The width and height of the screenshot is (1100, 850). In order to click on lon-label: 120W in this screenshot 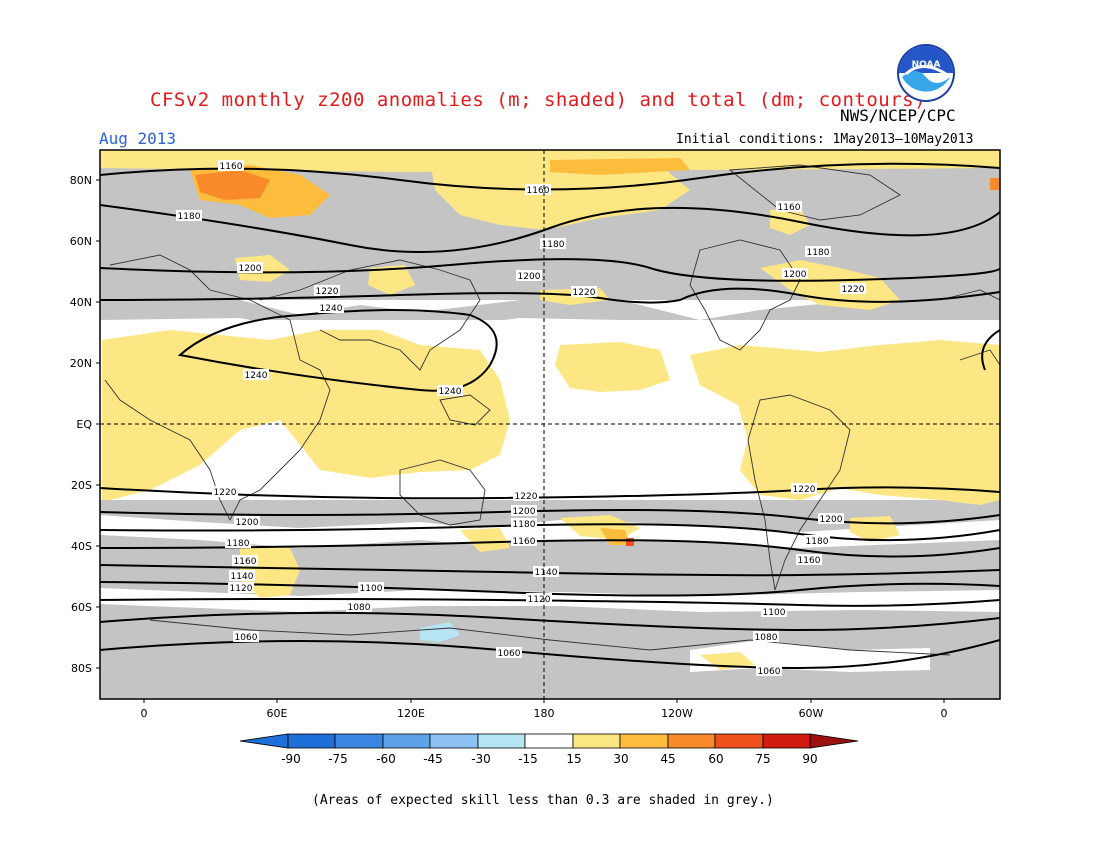, I will do `click(677, 713)`.